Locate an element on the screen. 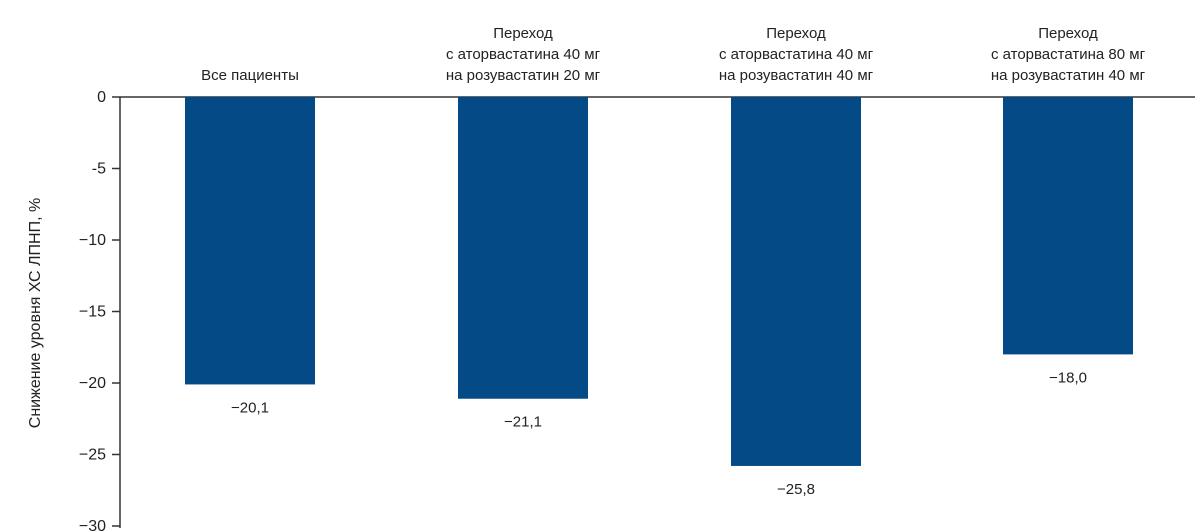 This screenshot has width=1200, height=531. bar-value-label: −25,8 is located at coordinates (796, 489).